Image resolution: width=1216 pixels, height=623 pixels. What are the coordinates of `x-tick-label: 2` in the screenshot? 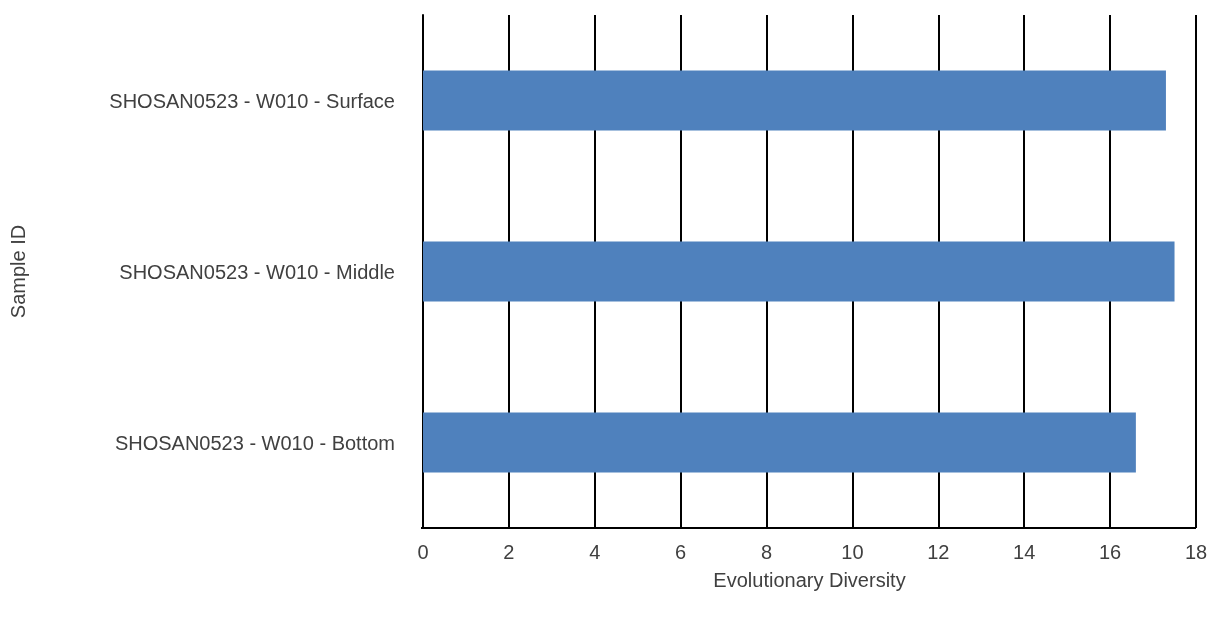 It's located at (509, 552).